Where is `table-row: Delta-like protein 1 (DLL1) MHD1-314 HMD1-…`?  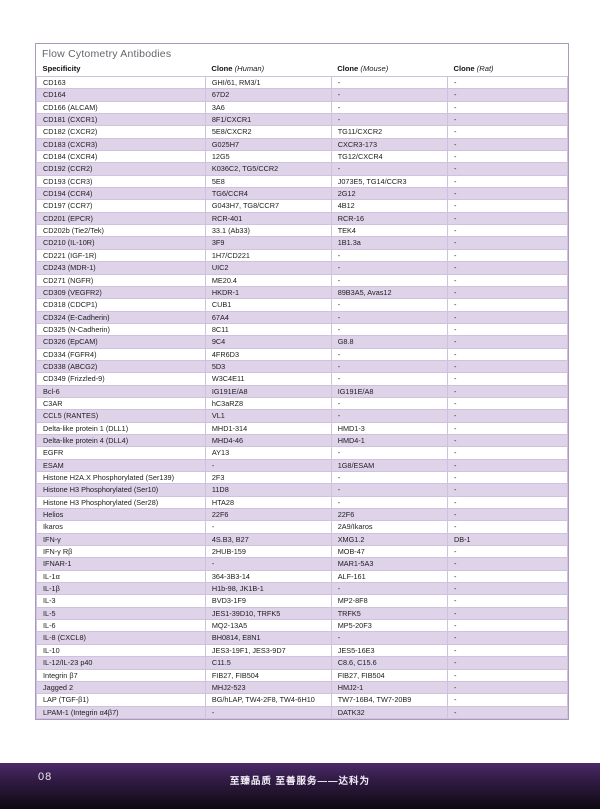 table-row: Delta-like protein 1 (DLL1) MHD1-314 HMD1-… is located at coordinates (302, 428).